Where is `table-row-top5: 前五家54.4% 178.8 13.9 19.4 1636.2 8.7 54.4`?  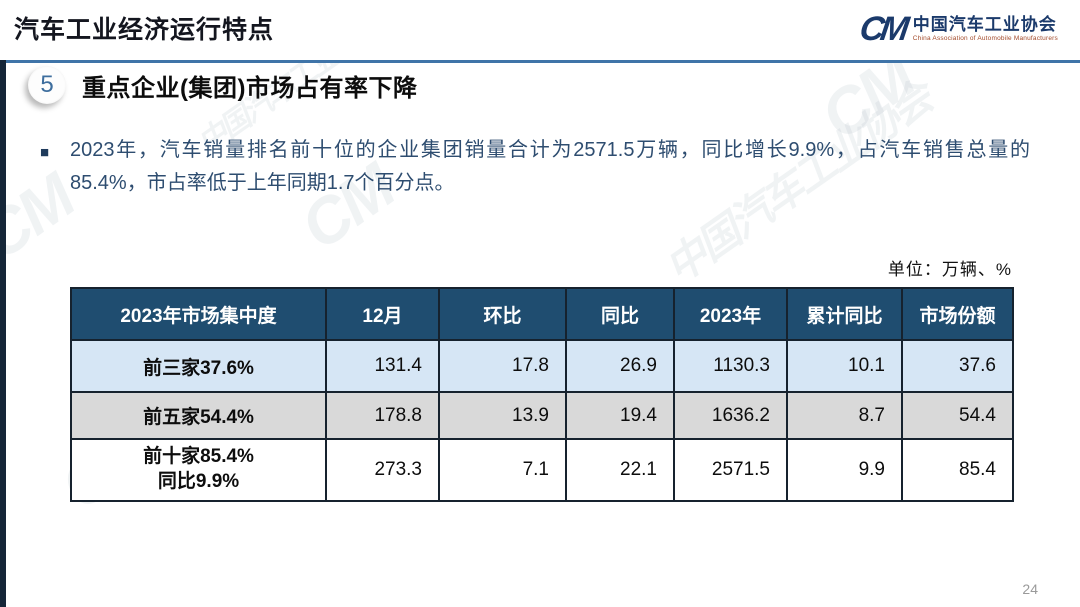 table-row-top5: 前五家54.4% 178.8 13.9 19.4 1636.2 8.7 54.4 is located at coordinates (542, 415).